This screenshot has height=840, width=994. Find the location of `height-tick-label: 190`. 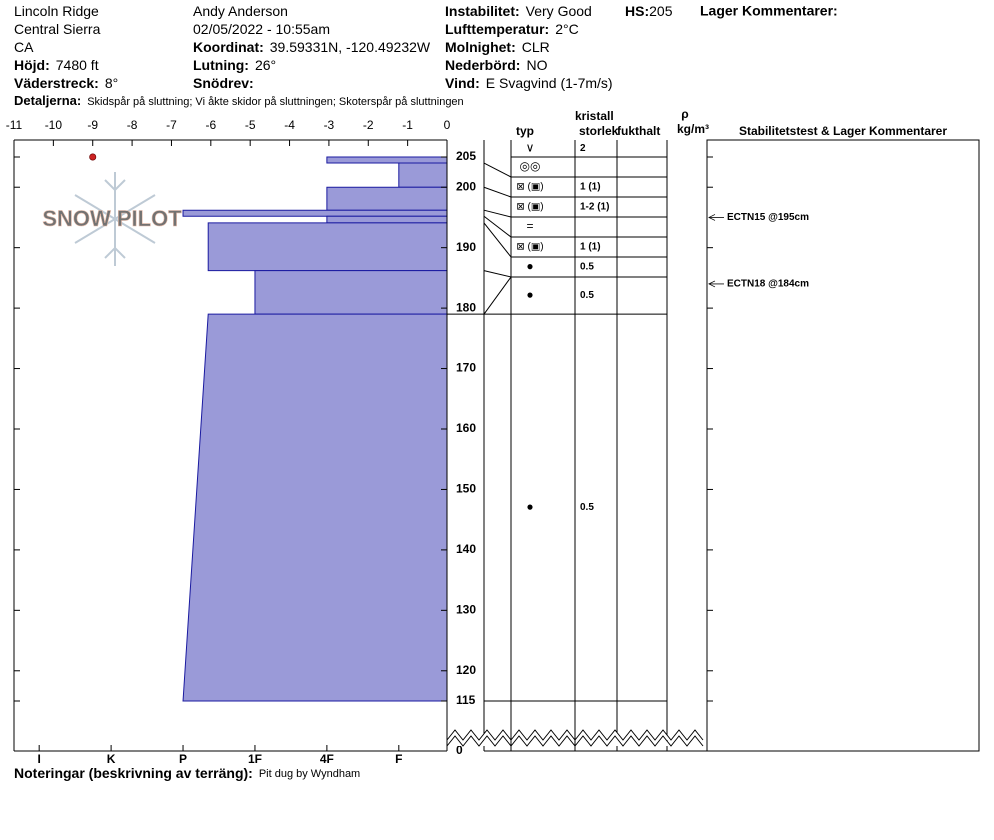

height-tick-label: 190 is located at coordinates (466, 247).